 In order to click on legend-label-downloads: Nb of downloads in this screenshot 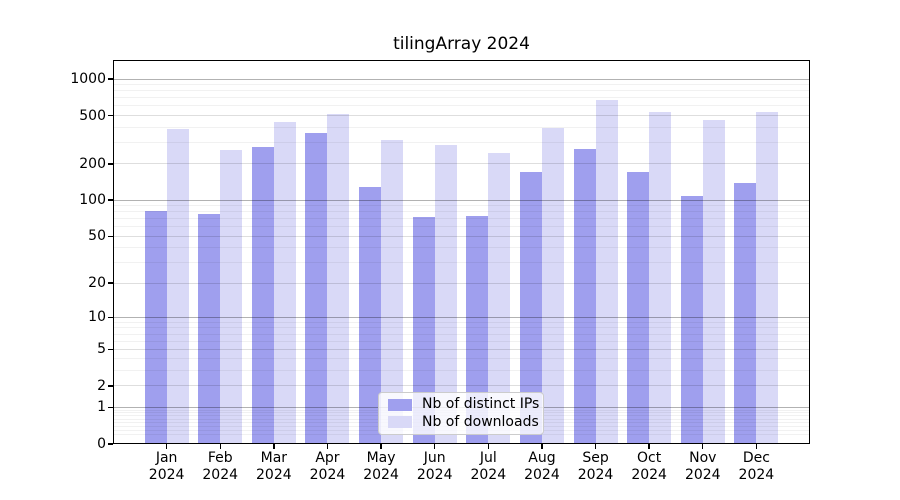, I will do `click(480, 421)`.